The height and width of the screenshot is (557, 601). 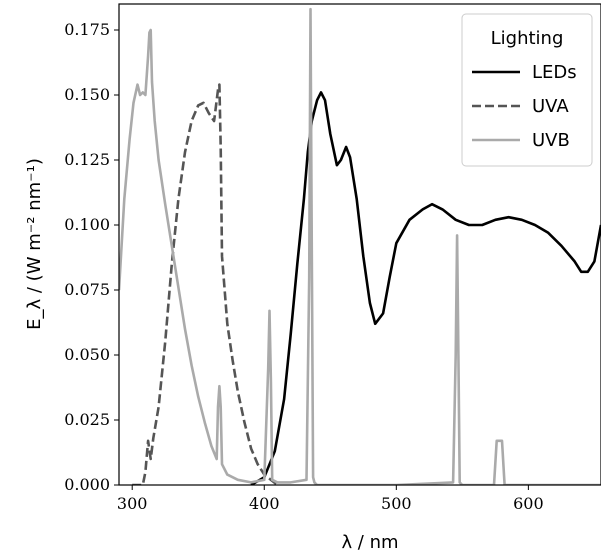 What do you see at coordinates (87, 354) in the screenshot?
I see `y-tick-label: 0.050` at bounding box center [87, 354].